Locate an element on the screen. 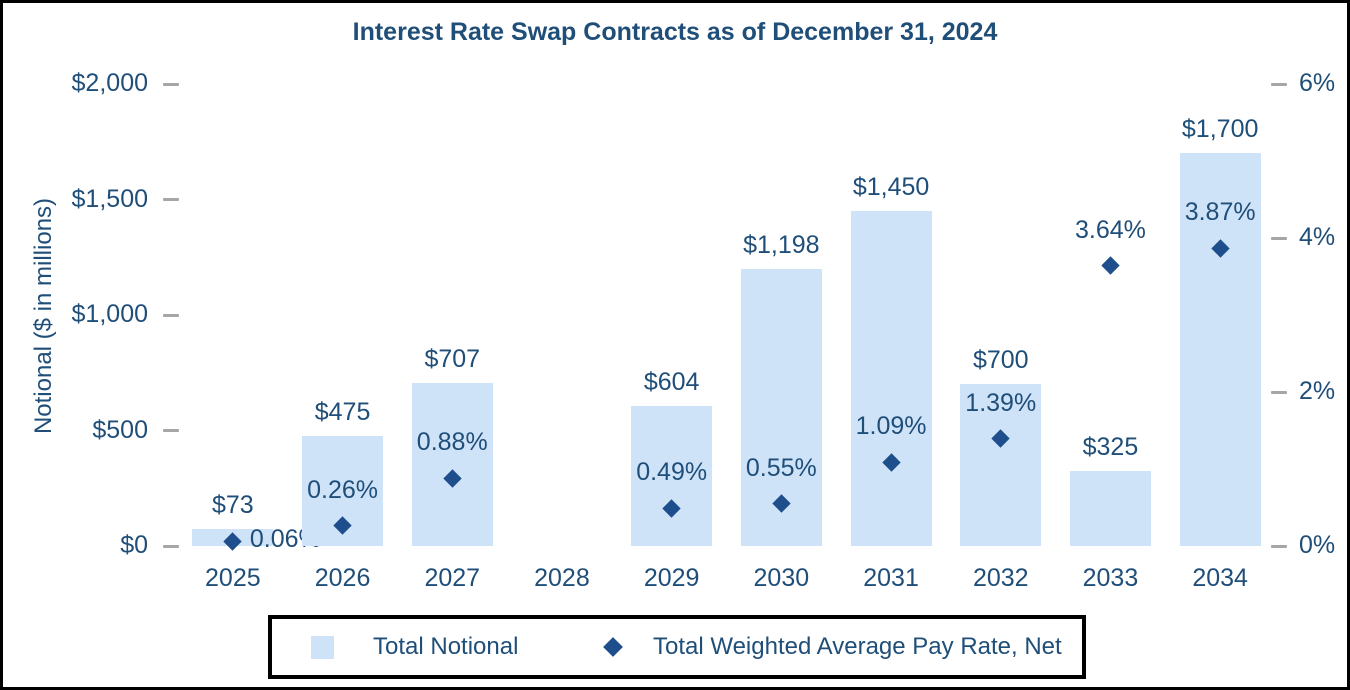  pay-rate-label: 0.55% is located at coordinates (781, 467).